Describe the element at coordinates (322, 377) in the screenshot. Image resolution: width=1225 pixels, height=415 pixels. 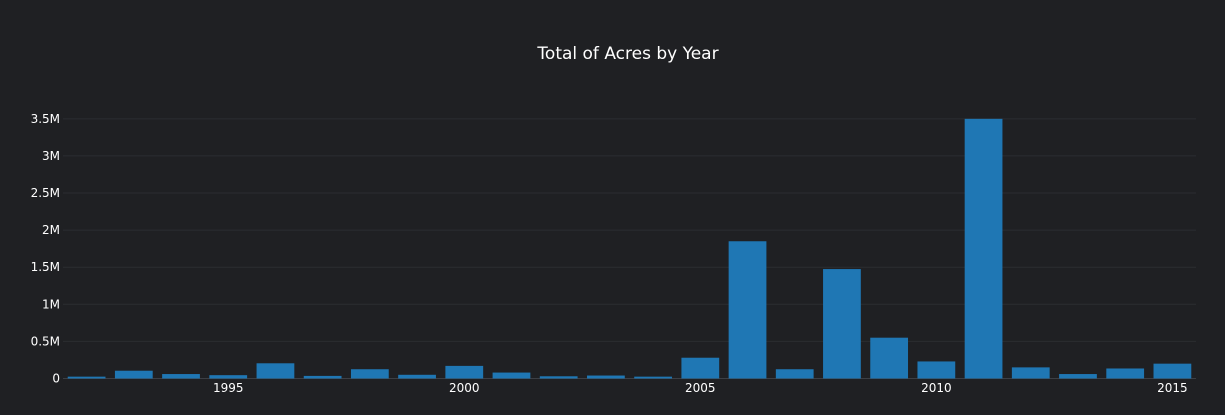
I see `bar-1997` at that location.